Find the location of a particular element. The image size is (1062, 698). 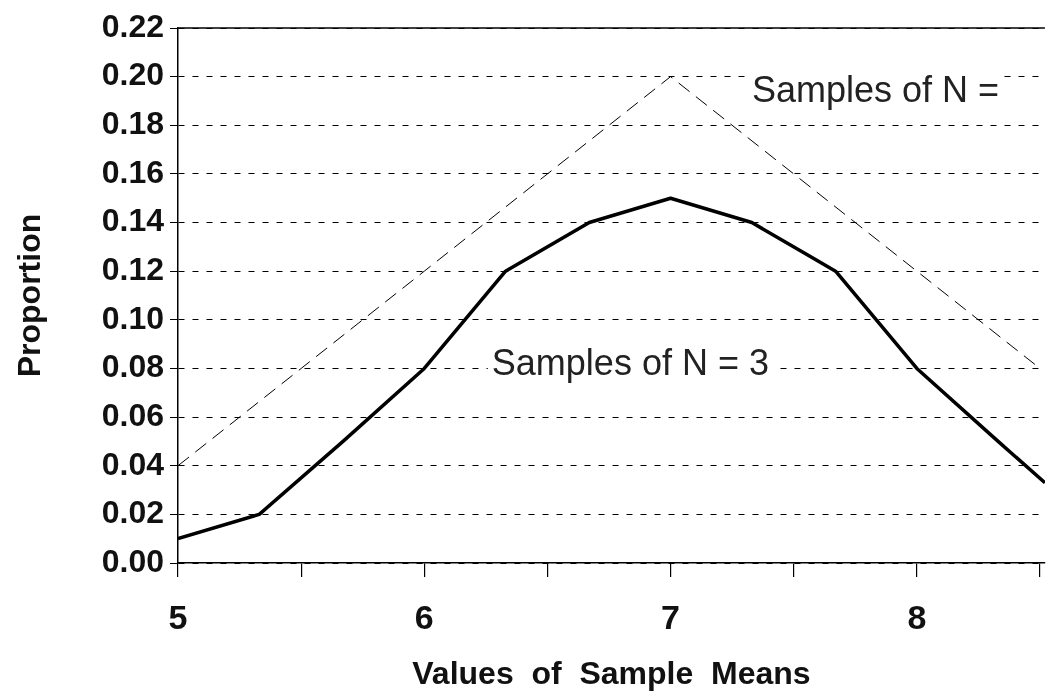

y-tick-label: 0.14 is located at coordinates (133, 220).